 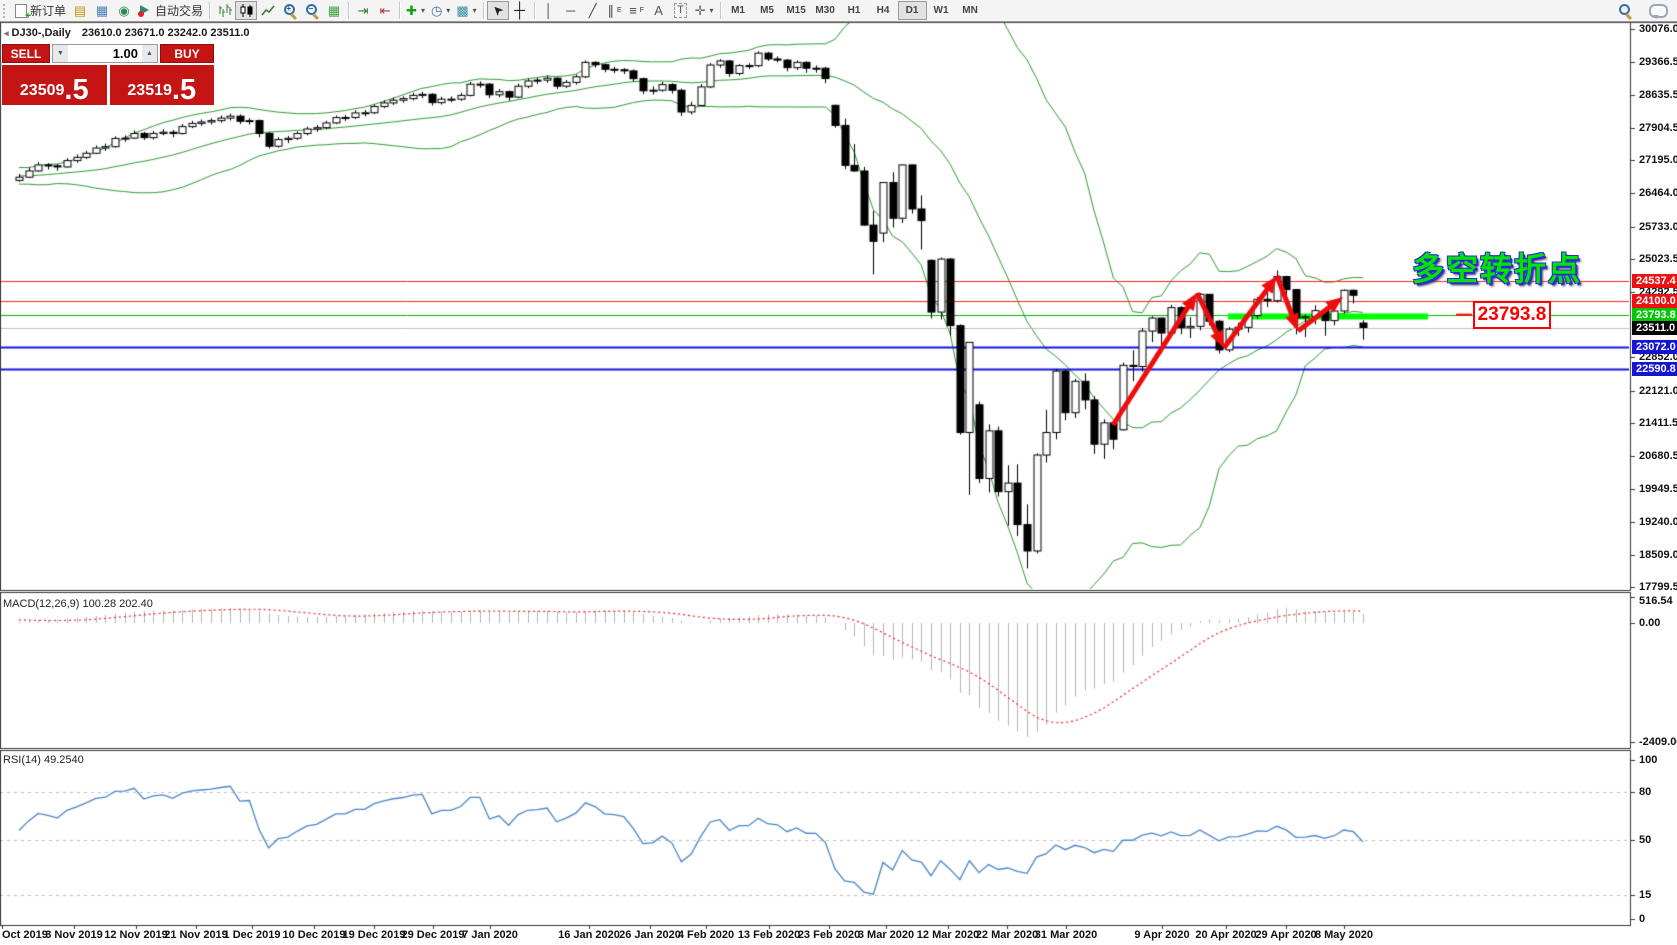 I want to click on date-tick: 3 Mar 2020, so click(x=886, y=935).